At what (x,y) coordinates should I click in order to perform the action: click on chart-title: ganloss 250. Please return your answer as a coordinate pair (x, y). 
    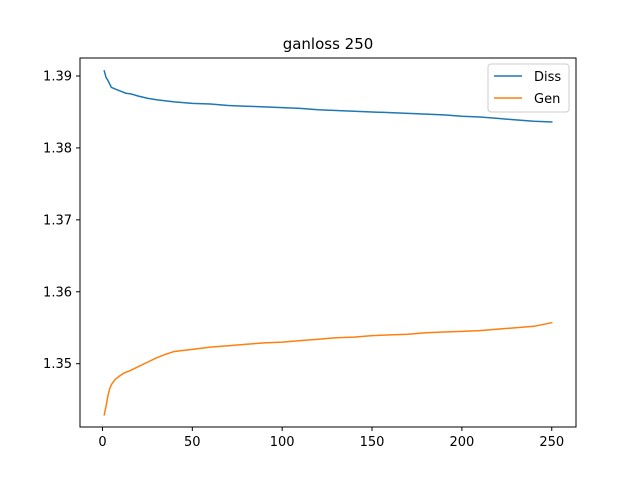
    Looking at the image, I should click on (328, 44).